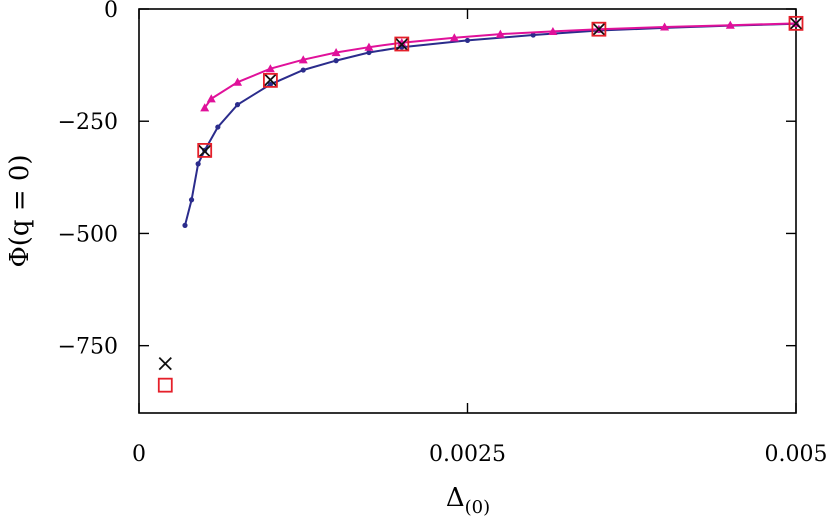  I want to click on x-tick-label: 0.005, so click(796, 454).